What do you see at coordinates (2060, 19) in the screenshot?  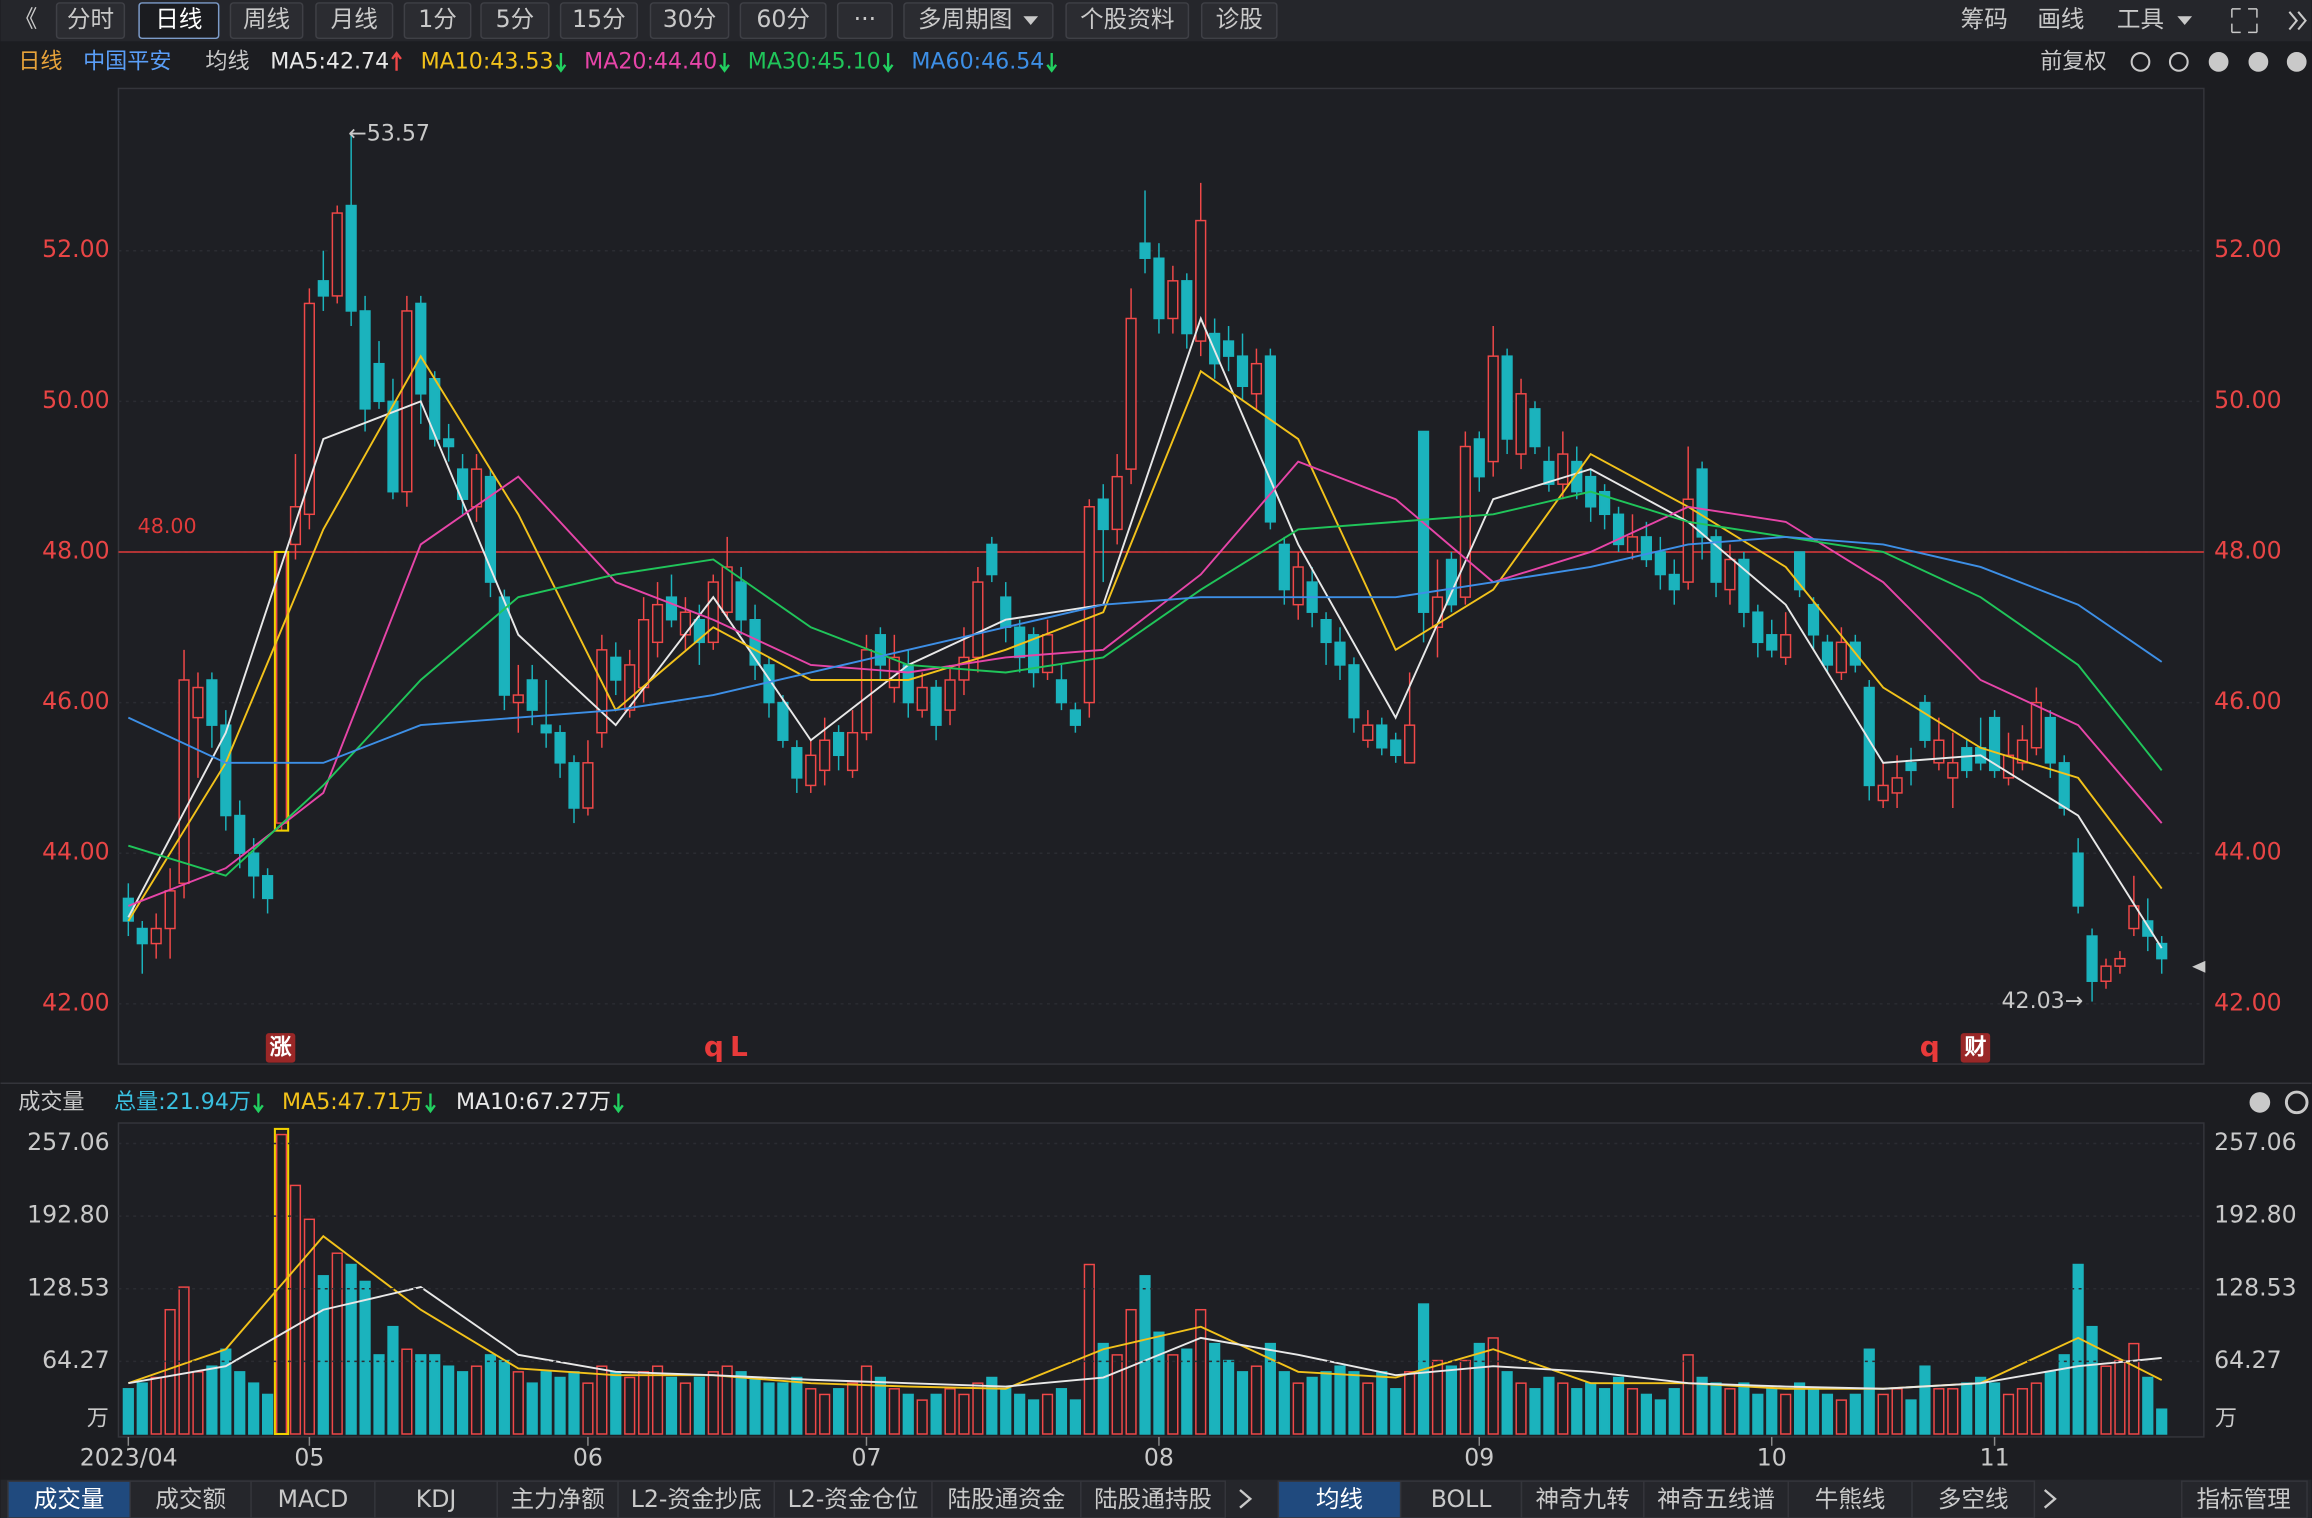 I see `tool-label: 画线` at bounding box center [2060, 19].